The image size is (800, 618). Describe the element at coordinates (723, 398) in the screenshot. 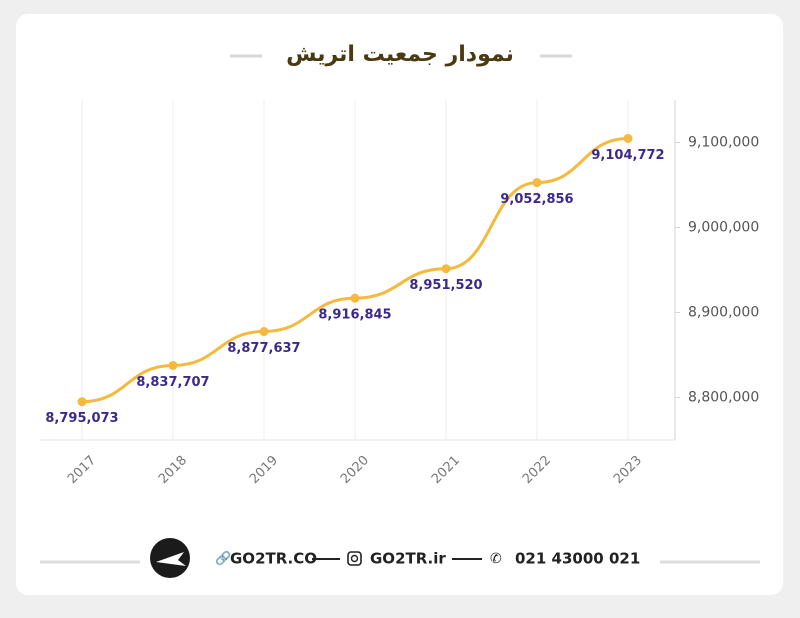

I see `y-tick-label: 8,800,000` at that location.